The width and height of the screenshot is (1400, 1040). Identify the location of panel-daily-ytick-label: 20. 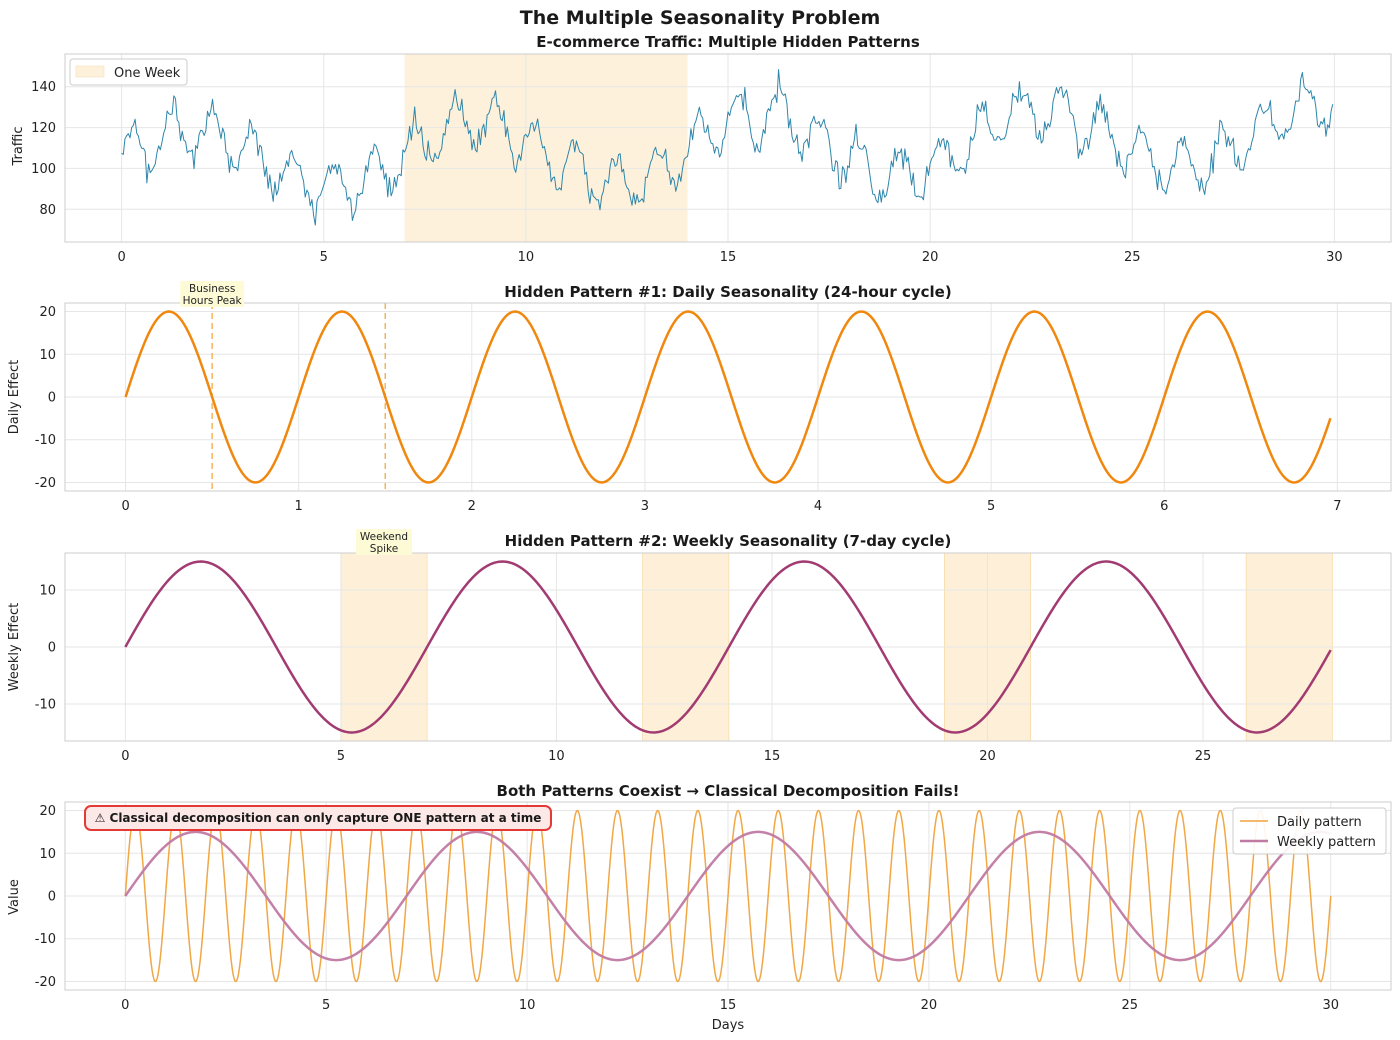
(47, 312).